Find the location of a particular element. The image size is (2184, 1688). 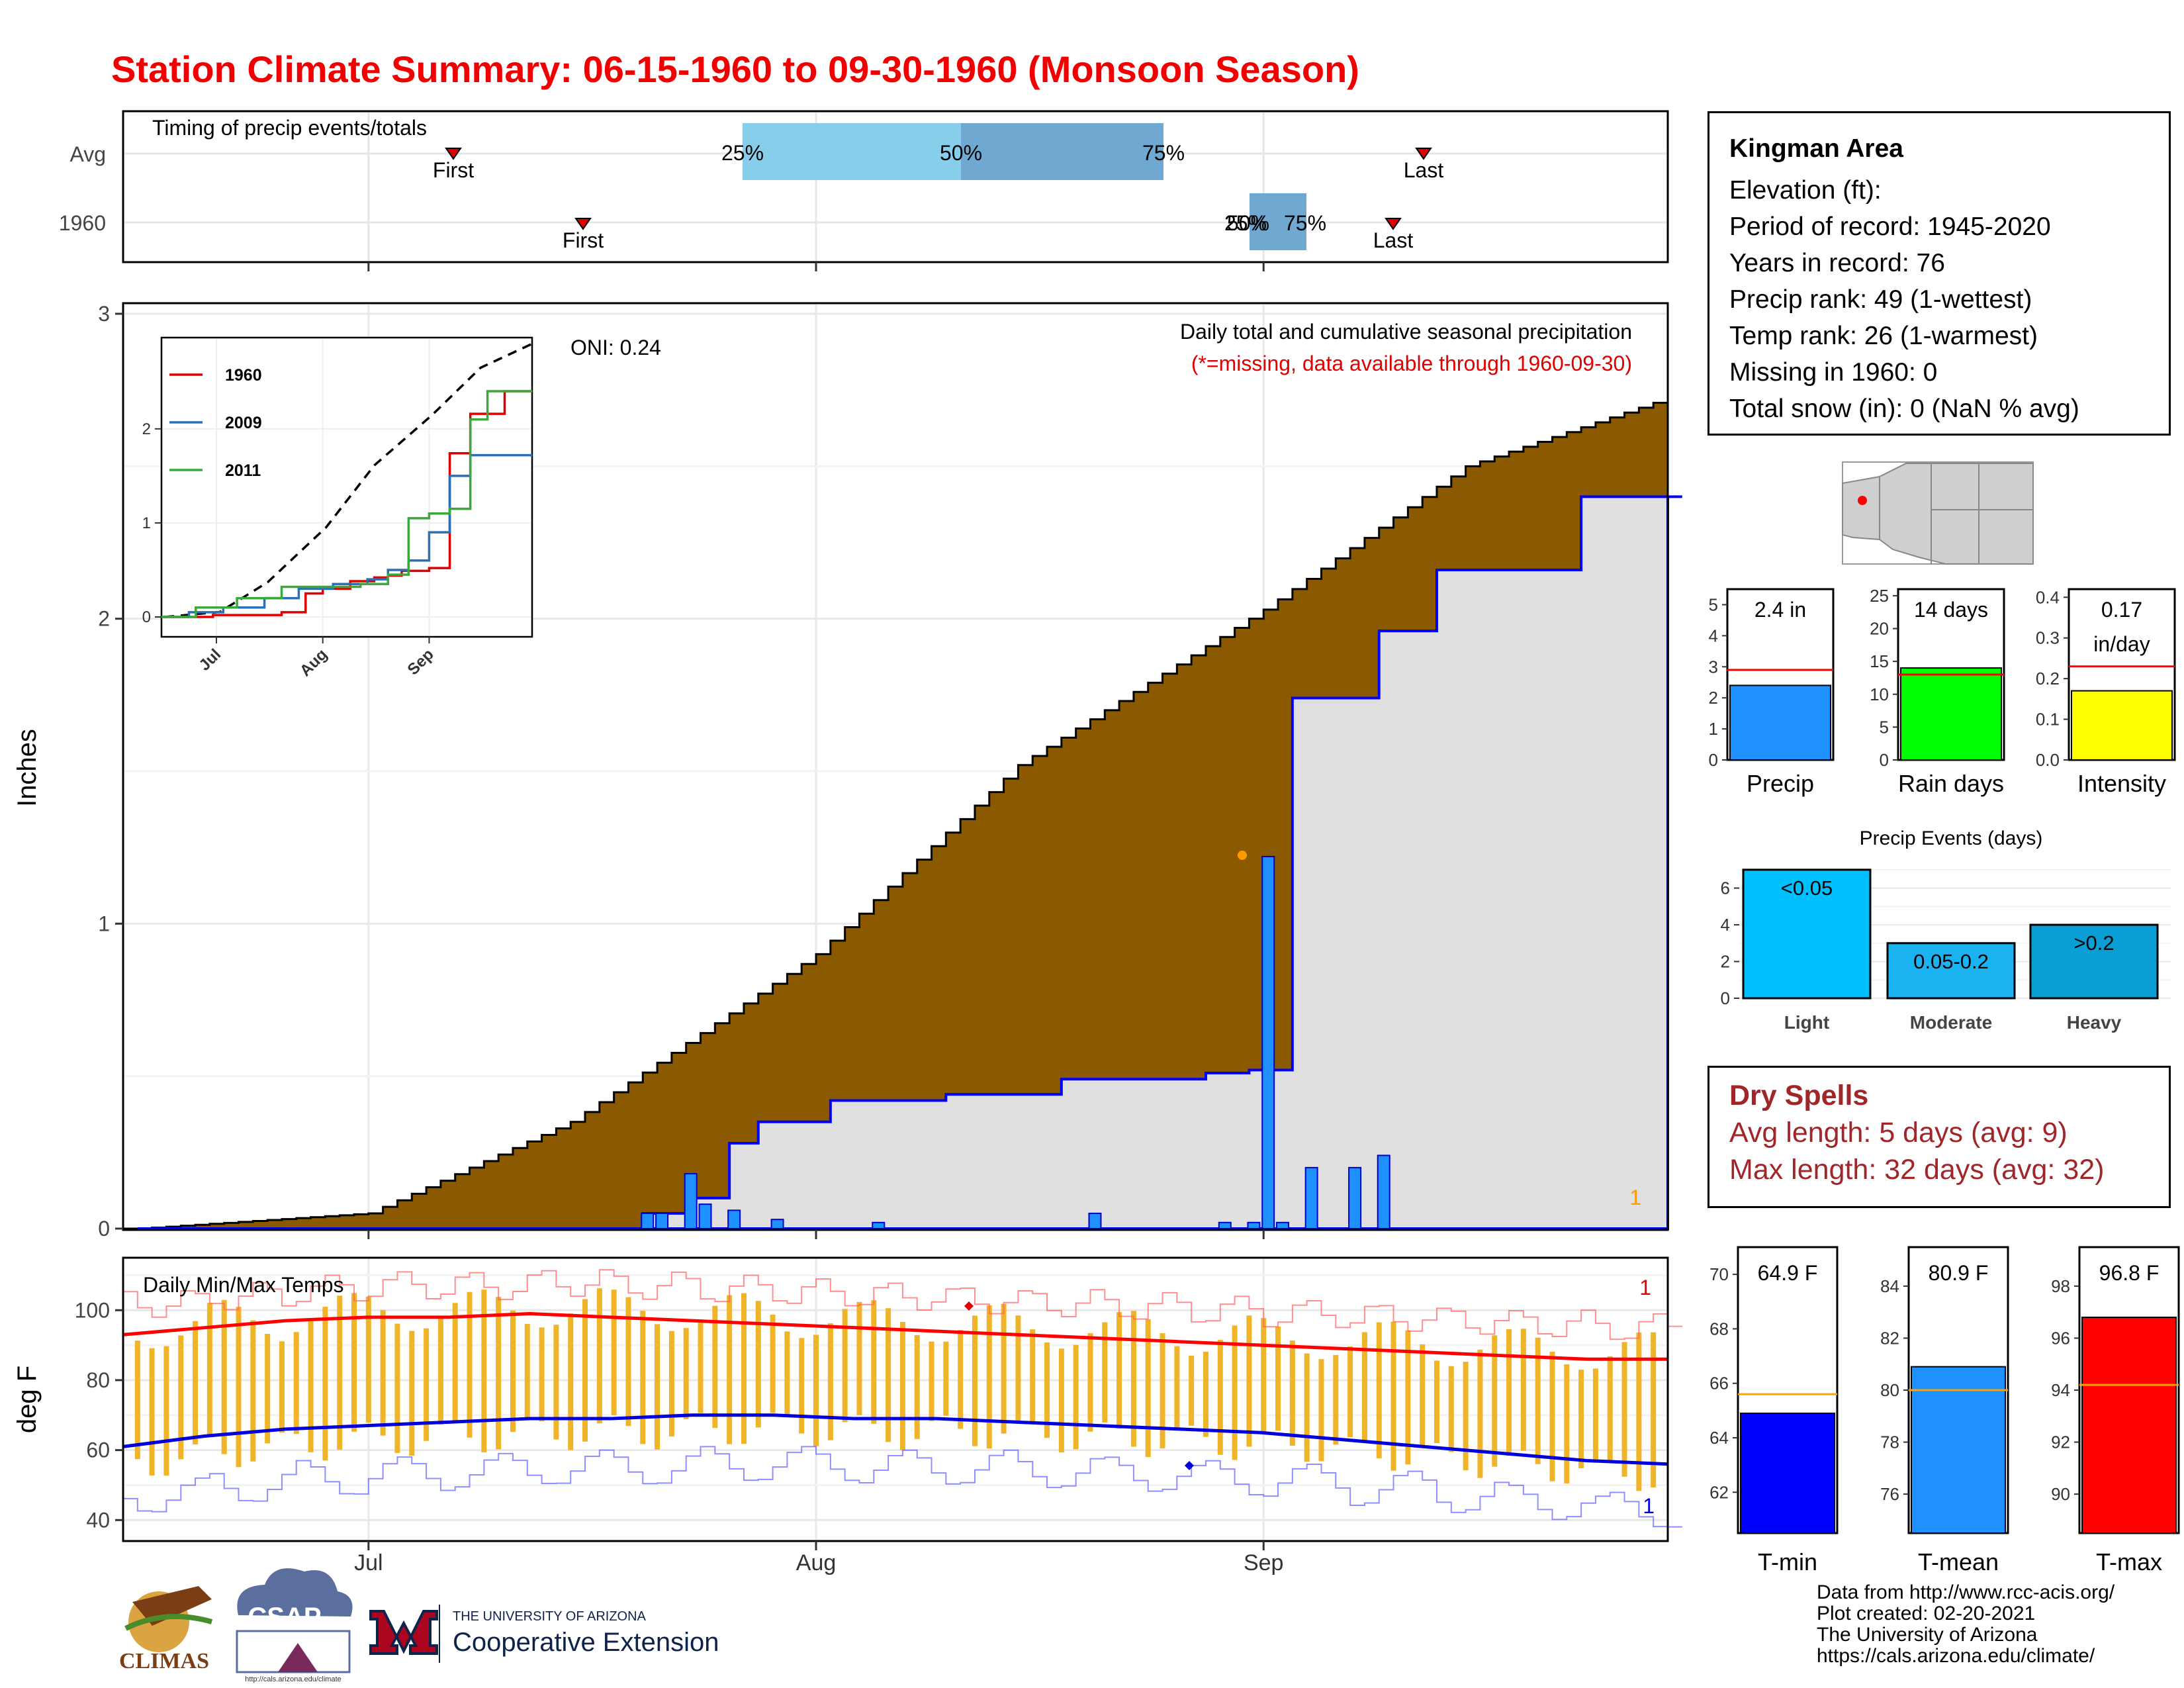

temp-summary-tick: 78 is located at coordinates (1889, 1442).